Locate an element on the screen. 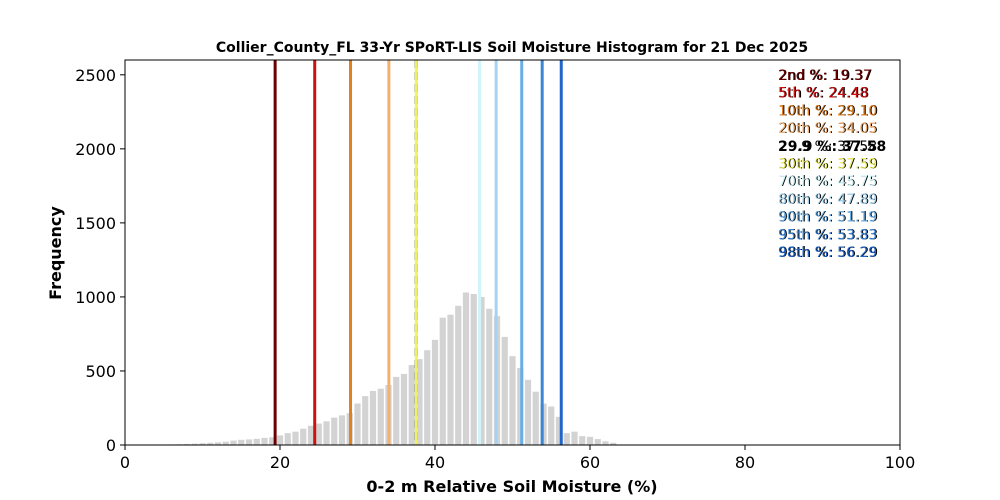 Image resolution: width=1000 pixels, height=500 pixels. percentile-label-shadow: 29.9 %: 37.58 is located at coordinates (828, 147).